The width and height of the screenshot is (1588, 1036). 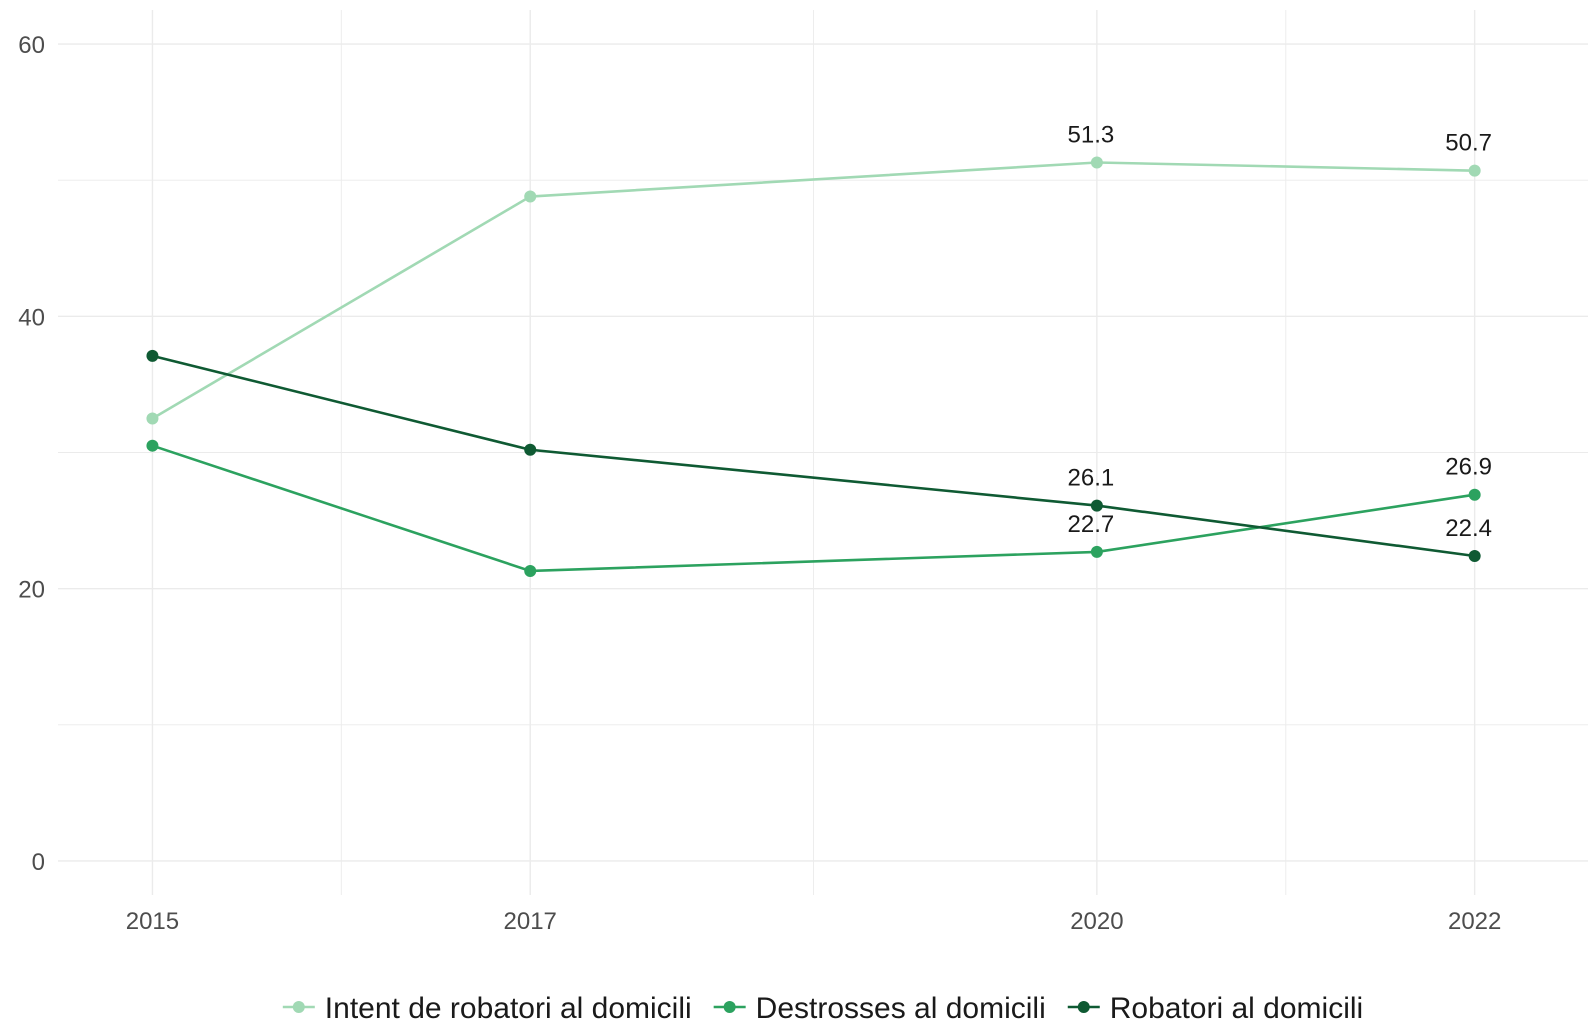 I want to click on y-tick-label: 40, so click(x=31, y=317).